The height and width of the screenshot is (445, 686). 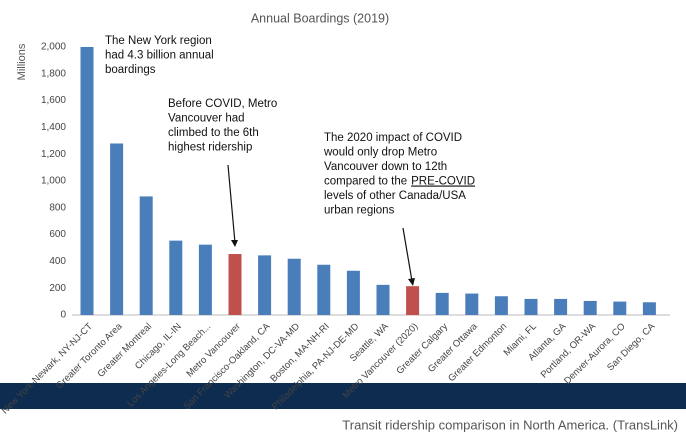 I want to click on y-tick-label: 2,000, so click(x=53, y=47).